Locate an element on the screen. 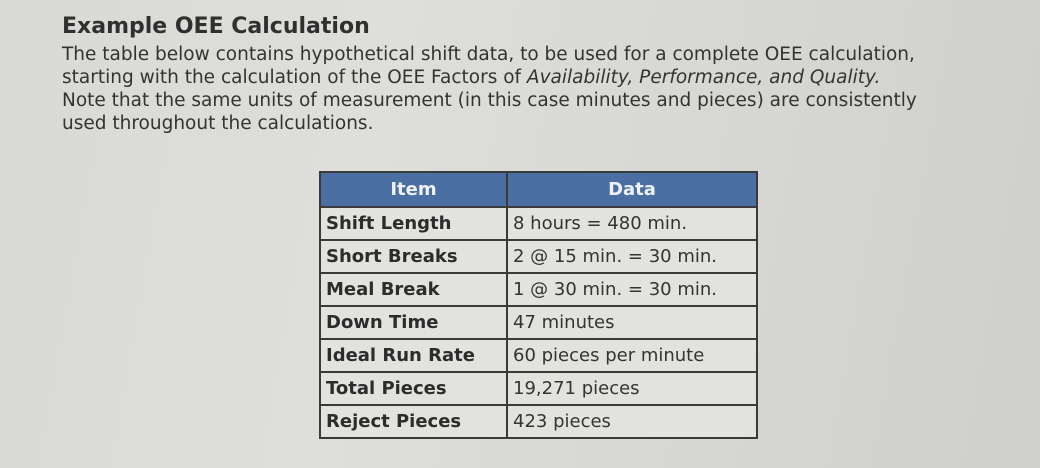 This screenshot has width=1040, height=468. row-data: 47 minutes is located at coordinates (632, 322).